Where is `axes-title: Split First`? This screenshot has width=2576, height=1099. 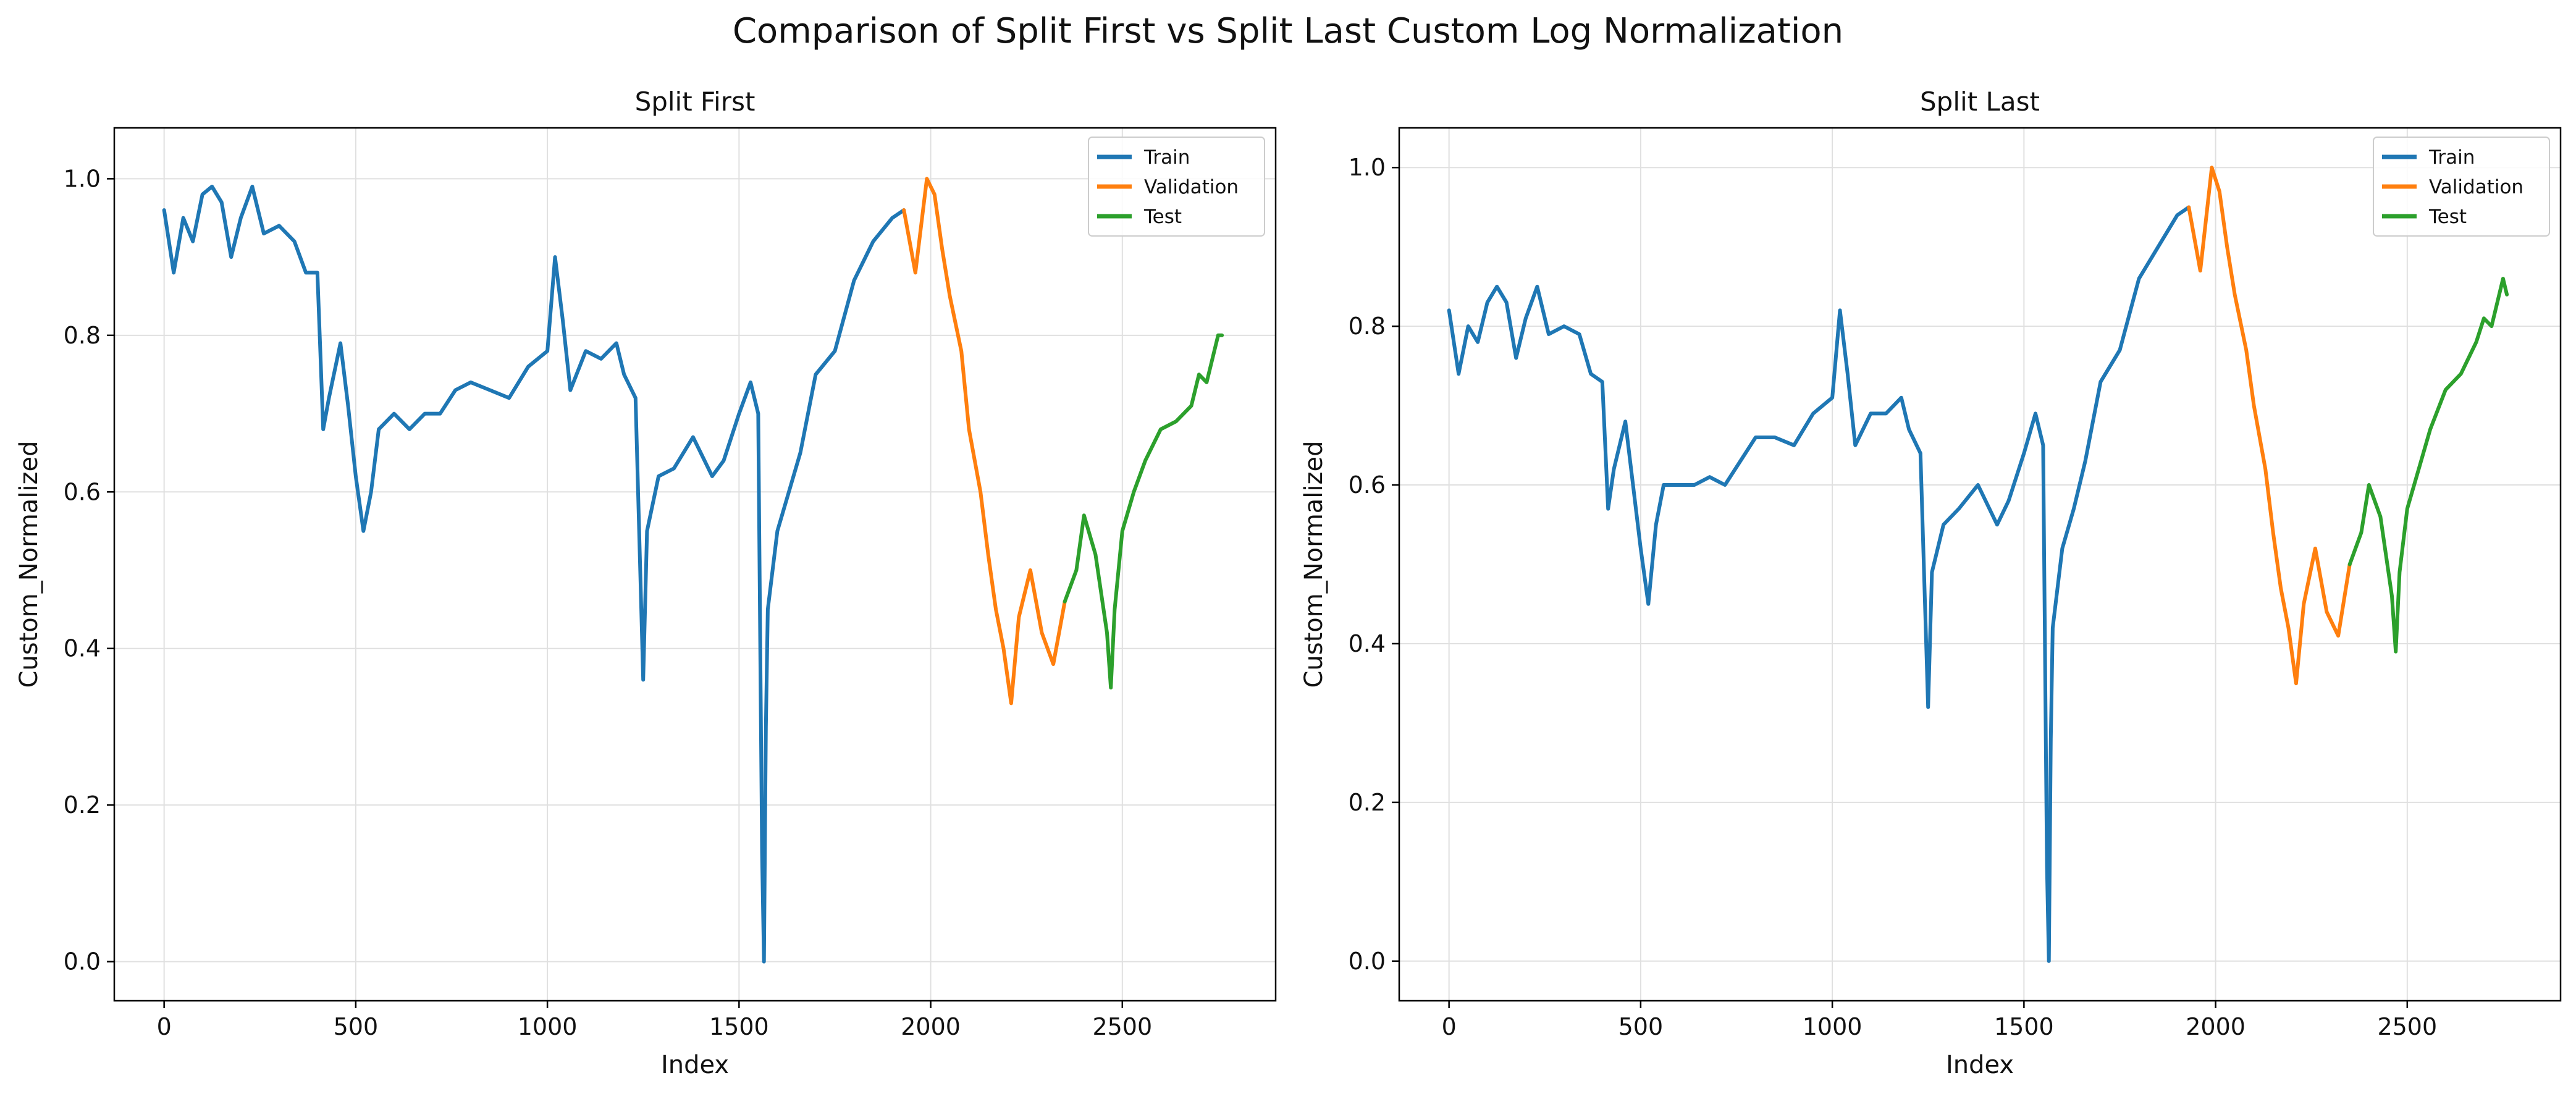
axes-title: Split First is located at coordinates (696, 102).